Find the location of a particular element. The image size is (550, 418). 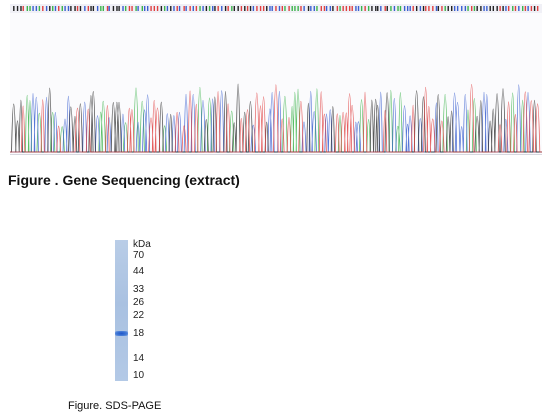

sds-page-caption: Figure. SDS-PAGE is located at coordinates (115, 406).